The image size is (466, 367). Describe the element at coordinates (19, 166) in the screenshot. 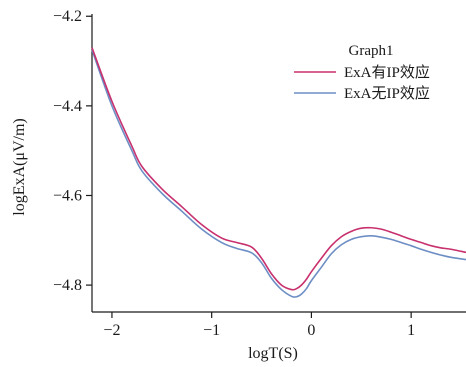

I see `y-axis-title: logExA(μV/m)` at that location.